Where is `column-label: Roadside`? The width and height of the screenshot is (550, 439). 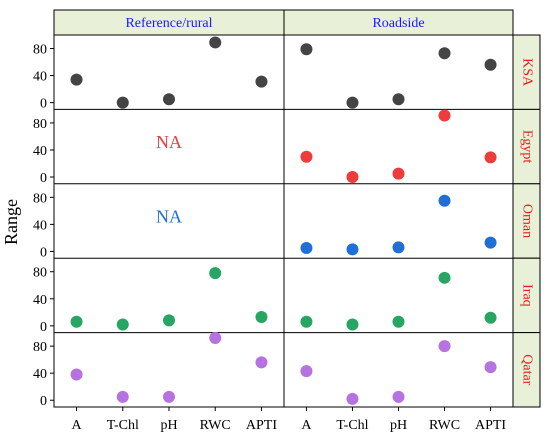 column-label: Roadside is located at coordinates (398, 23).